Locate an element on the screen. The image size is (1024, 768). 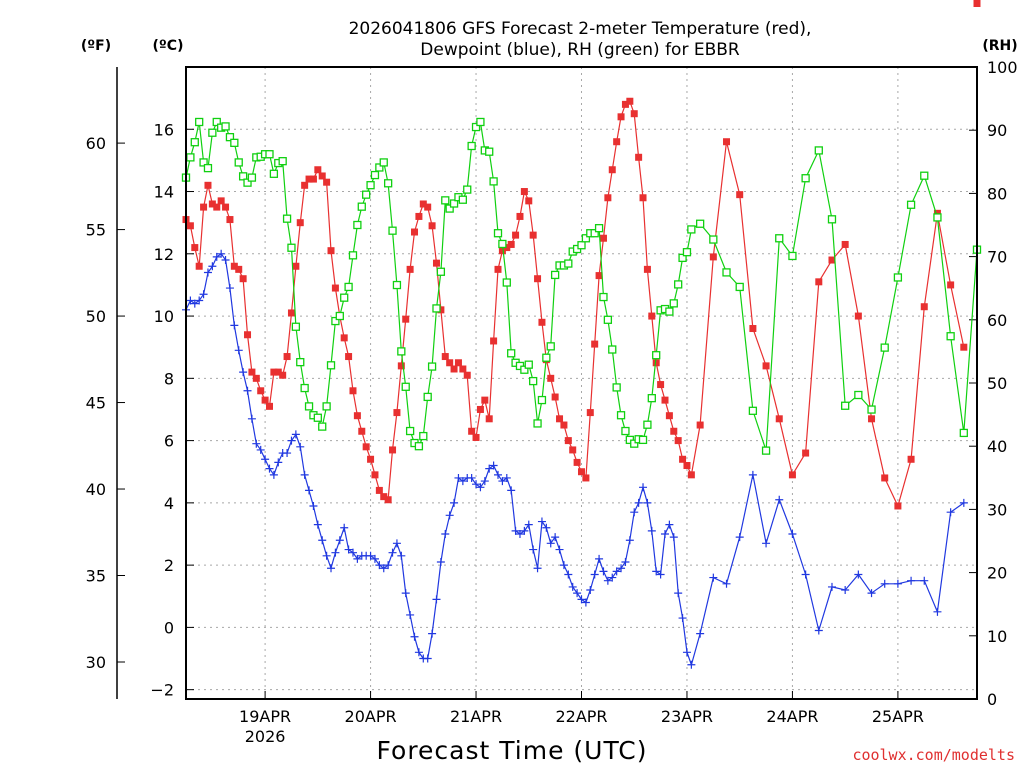
unit-label-rh: (RH) is located at coordinates (999, 46).